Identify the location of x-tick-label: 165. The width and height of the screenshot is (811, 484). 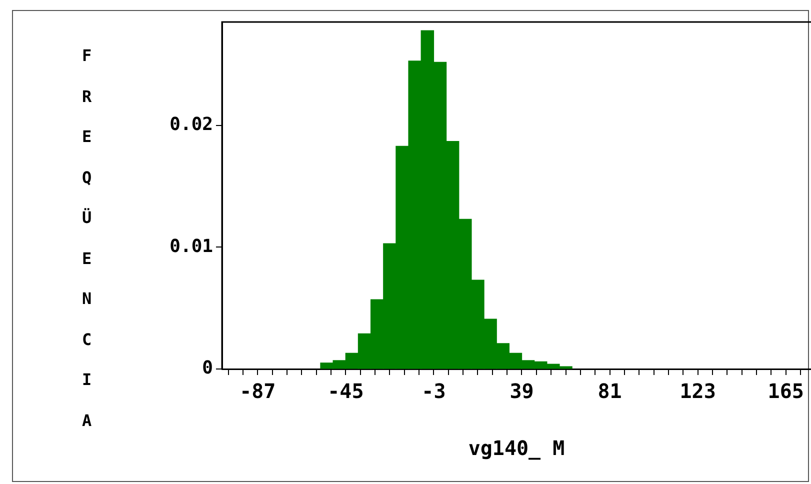
(786, 391).